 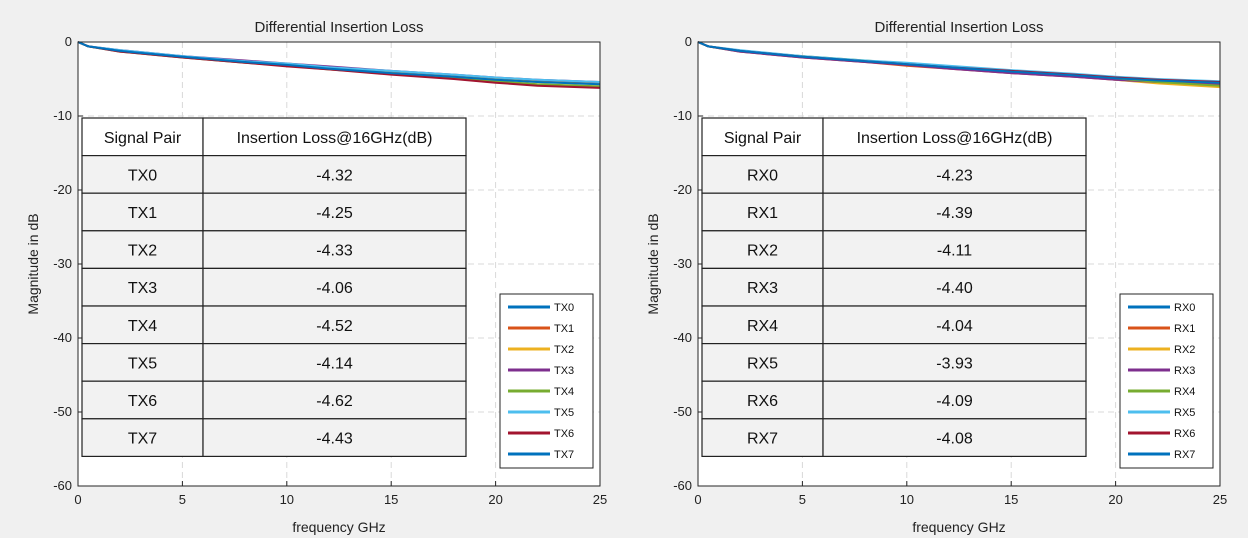 What do you see at coordinates (339, 27) in the screenshot?
I see `chart-title: Differential Insertion Loss` at bounding box center [339, 27].